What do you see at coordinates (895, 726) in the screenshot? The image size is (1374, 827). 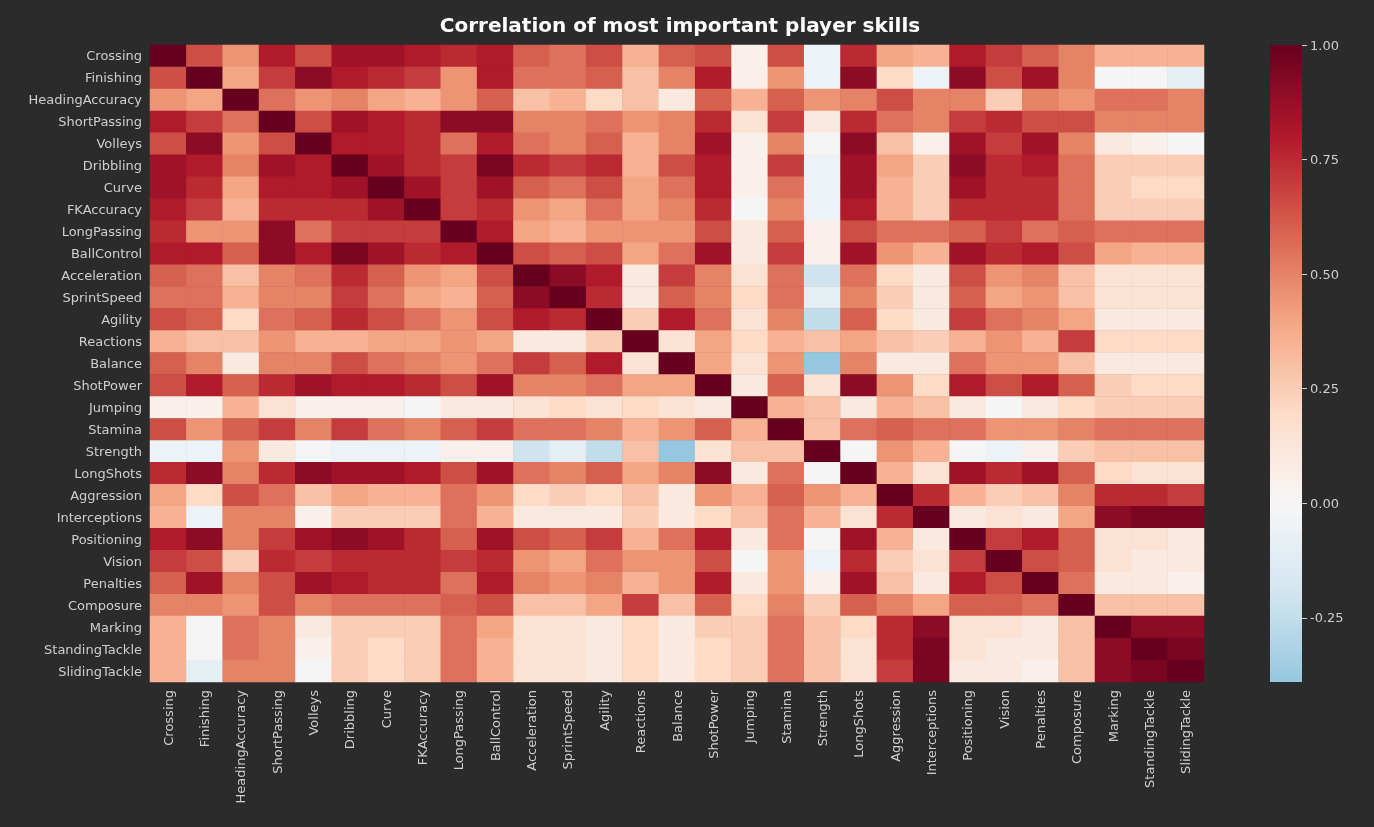 I see `x-tick-label: Aggression` at bounding box center [895, 726].